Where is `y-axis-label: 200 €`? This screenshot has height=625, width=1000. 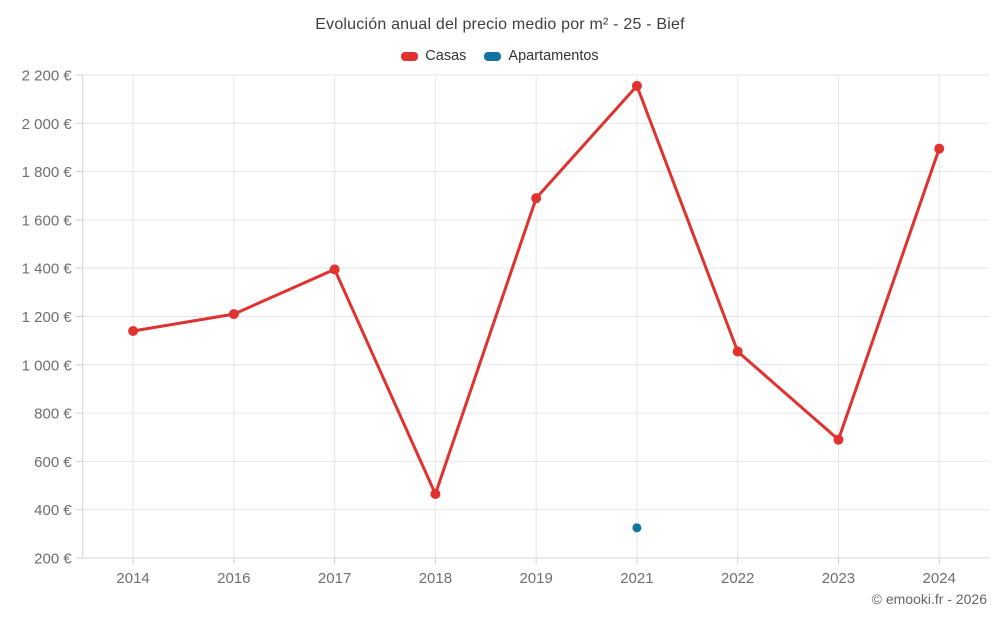 y-axis-label: 200 € is located at coordinates (53, 559).